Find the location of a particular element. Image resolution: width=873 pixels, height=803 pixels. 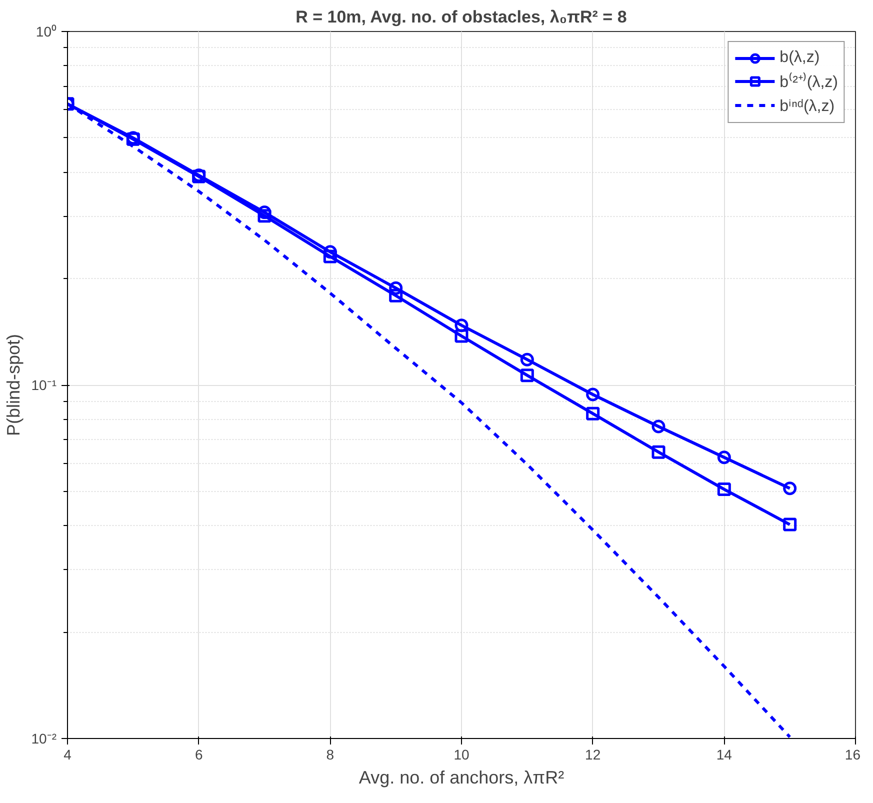

x-tick-label: 8 is located at coordinates (330, 754).